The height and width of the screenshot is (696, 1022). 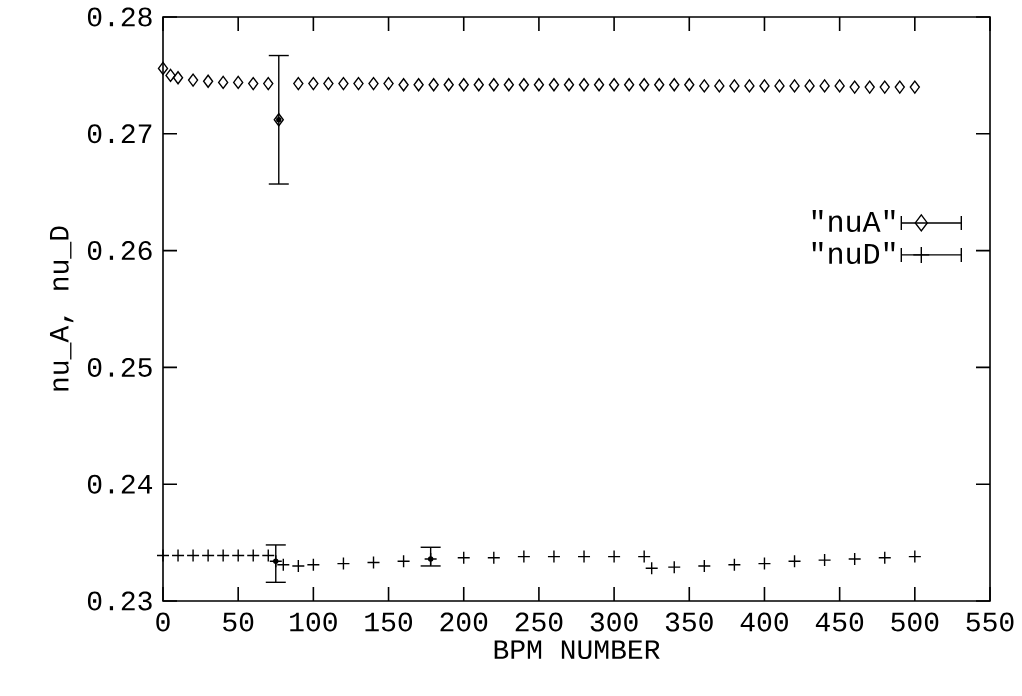 I want to click on x-tick-label: 100, so click(x=313, y=622).